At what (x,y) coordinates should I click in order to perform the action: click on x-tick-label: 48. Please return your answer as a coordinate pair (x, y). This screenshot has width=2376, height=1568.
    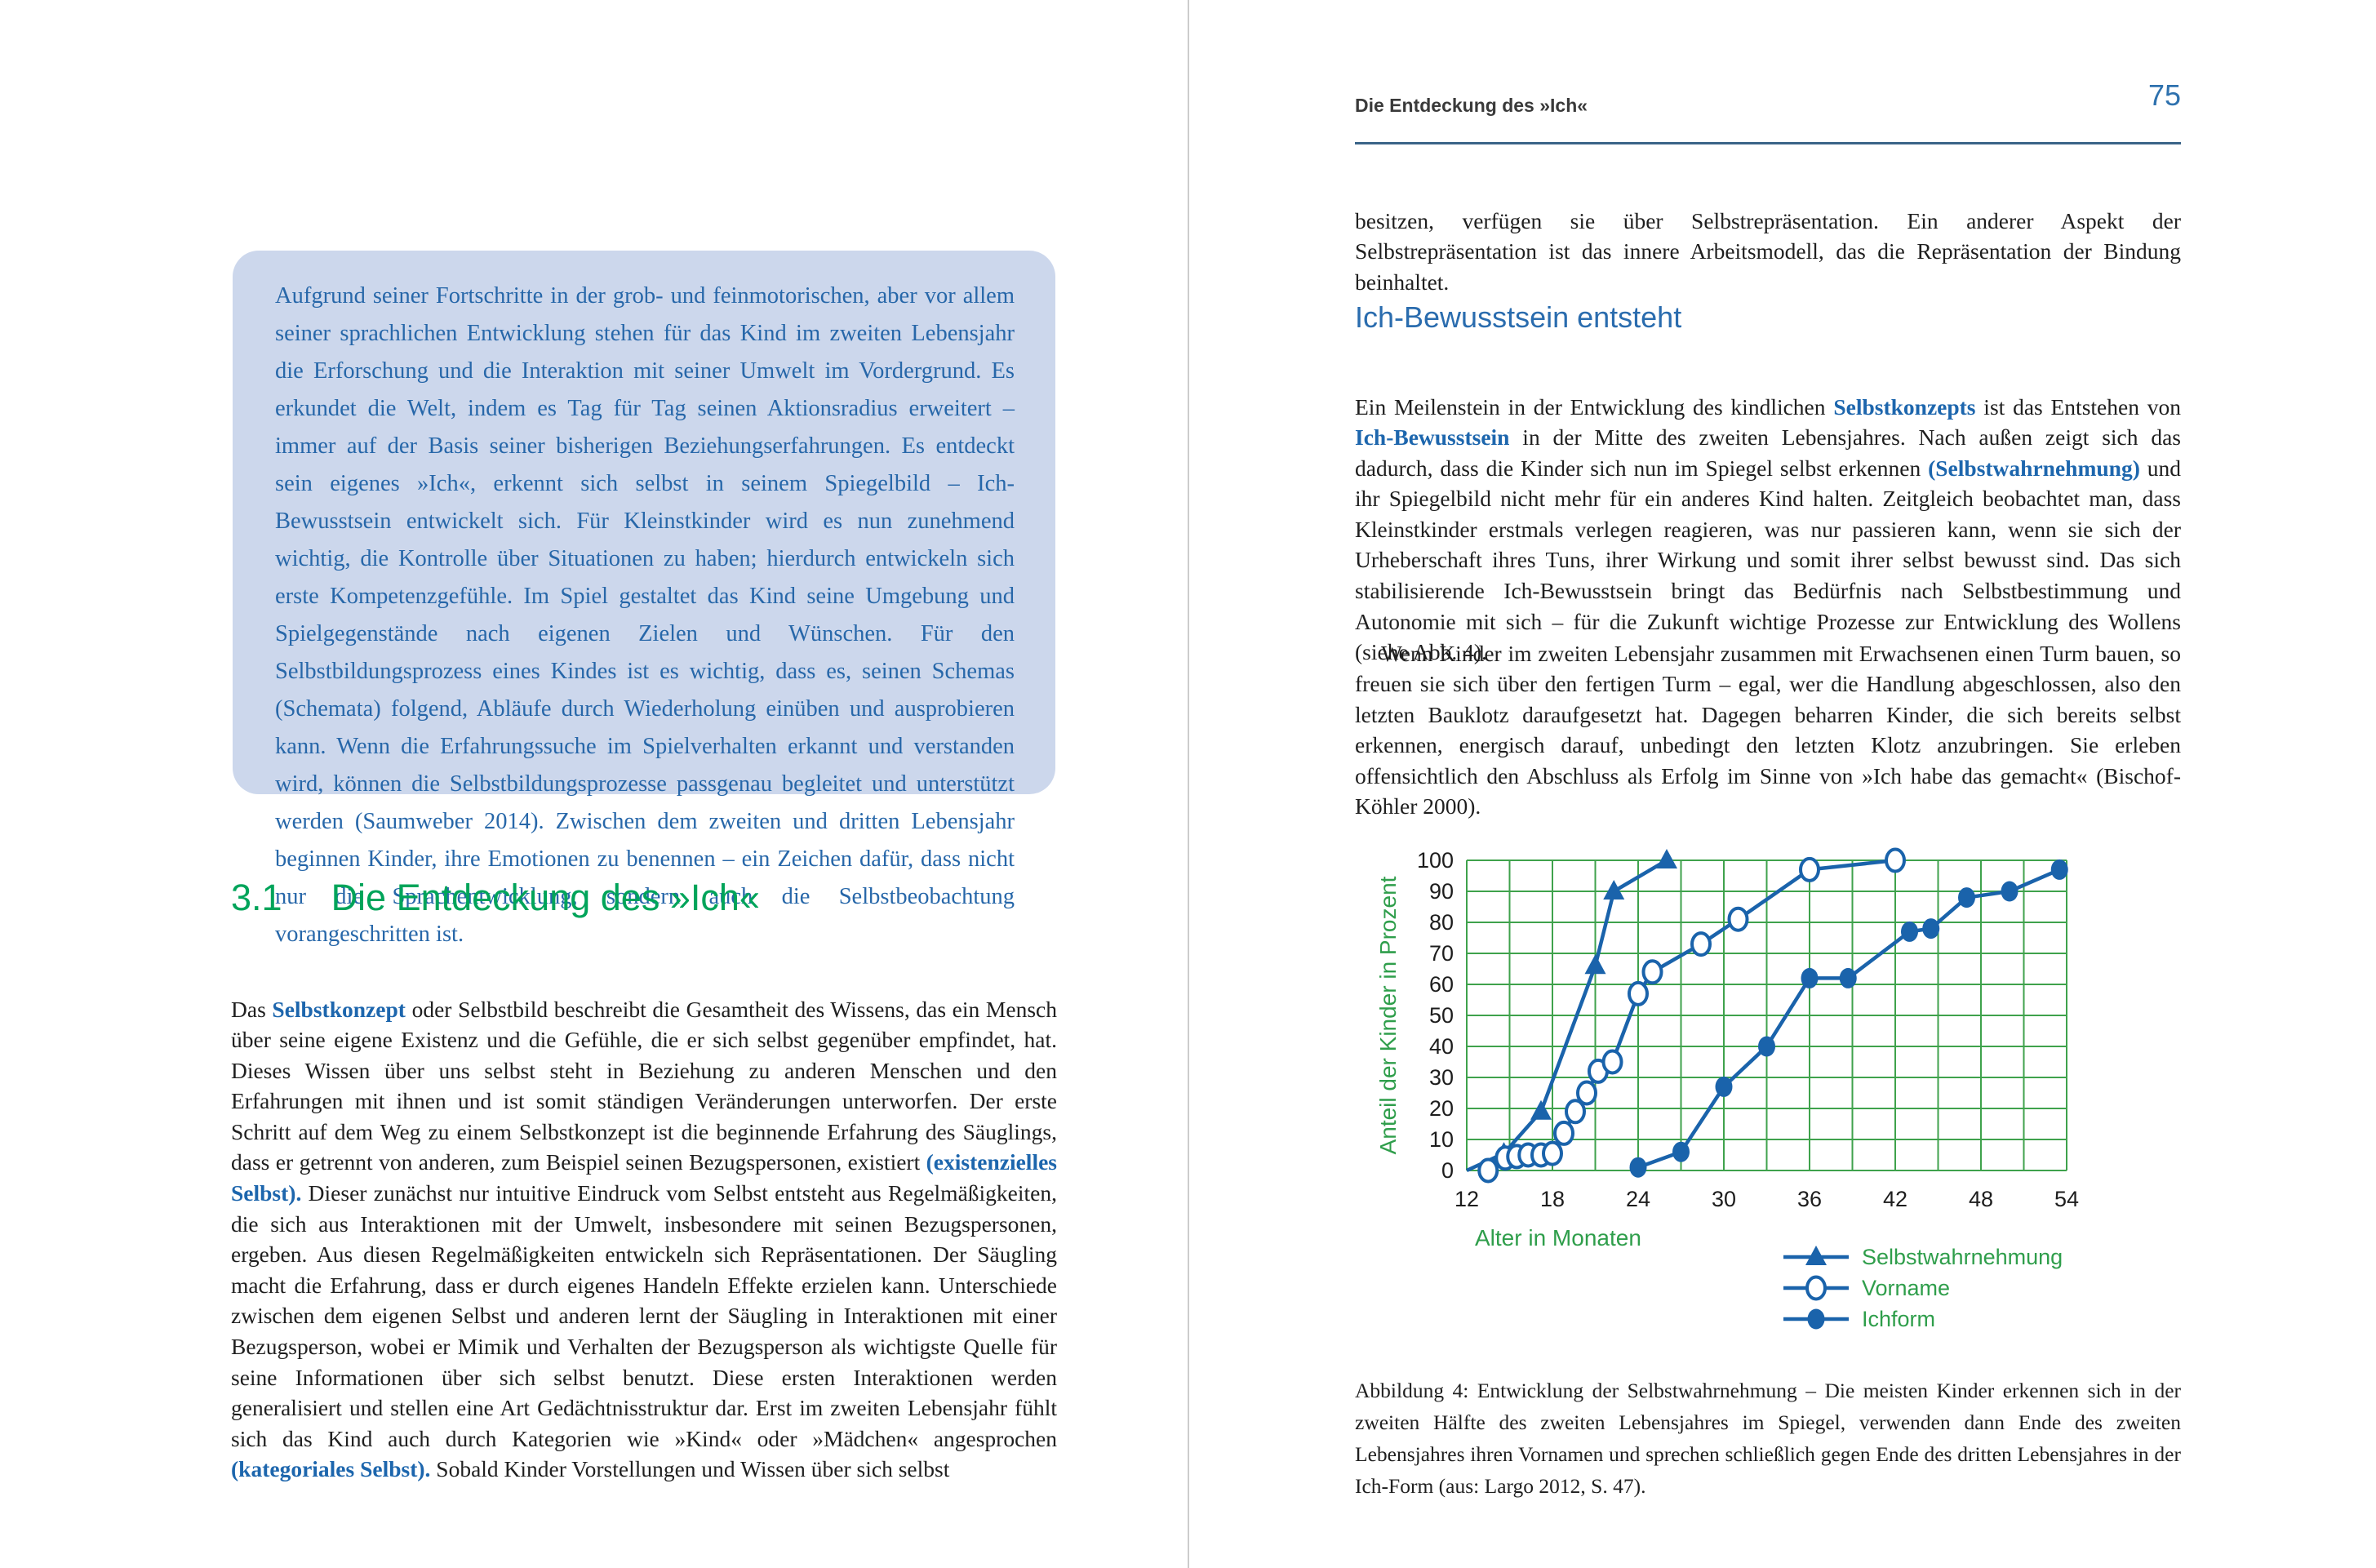
    Looking at the image, I should click on (1981, 1199).